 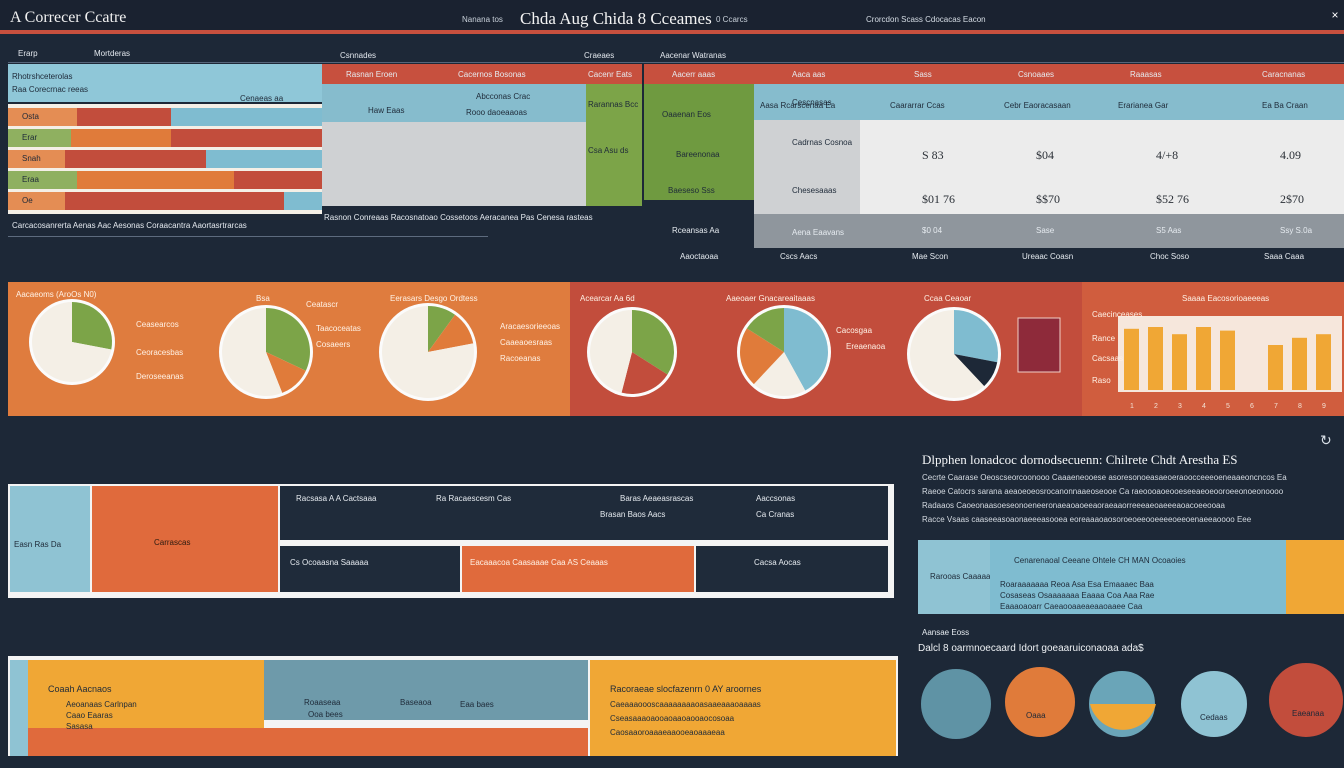 What do you see at coordinates (1335, 15) in the screenshot?
I see `close-icon: ×` at bounding box center [1335, 15].